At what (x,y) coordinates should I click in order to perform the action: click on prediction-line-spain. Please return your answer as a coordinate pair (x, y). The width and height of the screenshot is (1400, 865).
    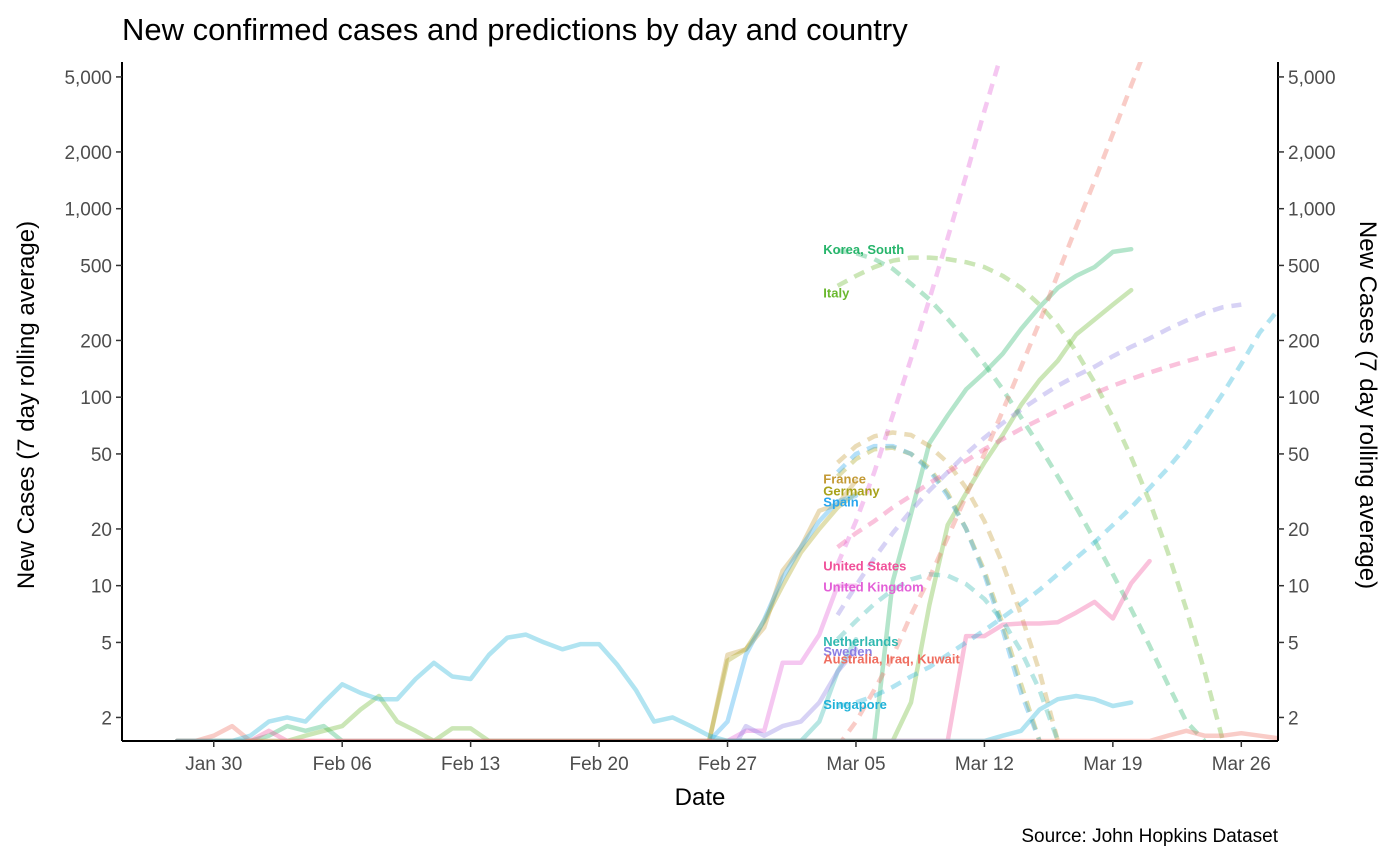
    Looking at the image, I should click on (939, 592).